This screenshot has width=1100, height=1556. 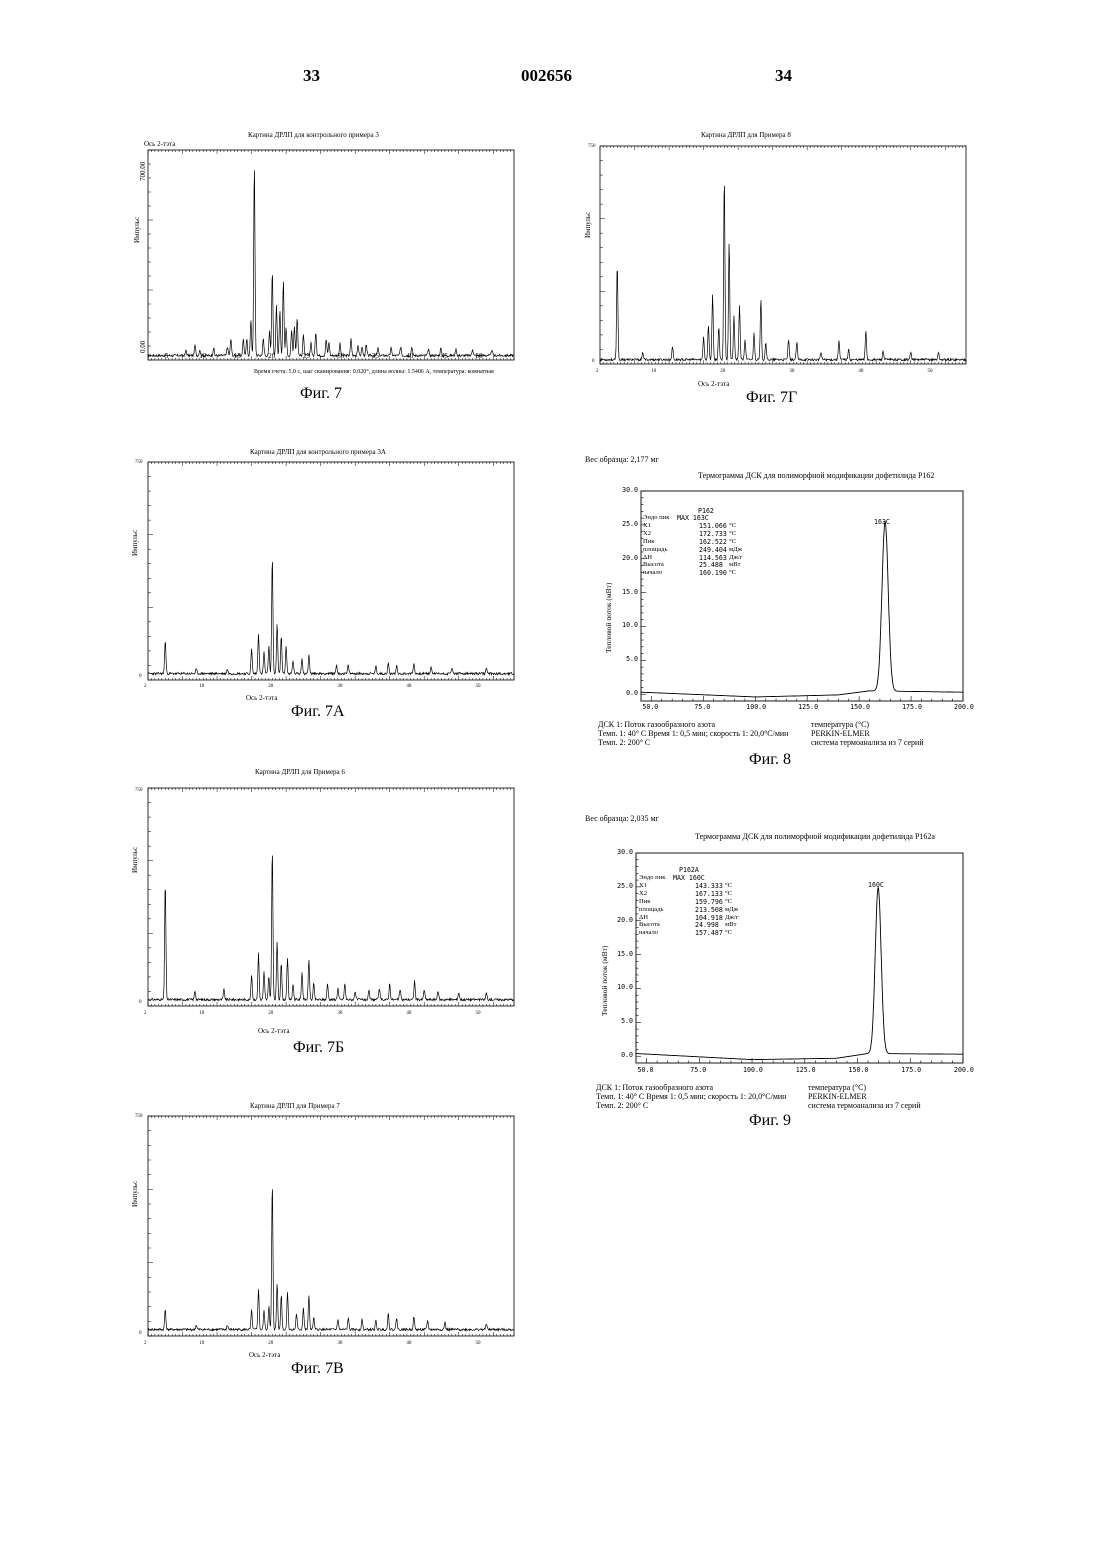 What do you see at coordinates (340, 356) in the screenshot?
I see `fig7-x-tick-label: 30` at bounding box center [340, 356].